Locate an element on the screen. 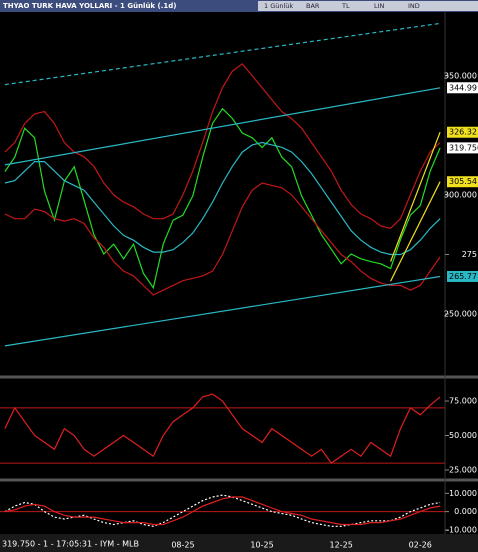 The height and width of the screenshot is (552, 478). toolbar-item: TL is located at coordinates (345, 6).